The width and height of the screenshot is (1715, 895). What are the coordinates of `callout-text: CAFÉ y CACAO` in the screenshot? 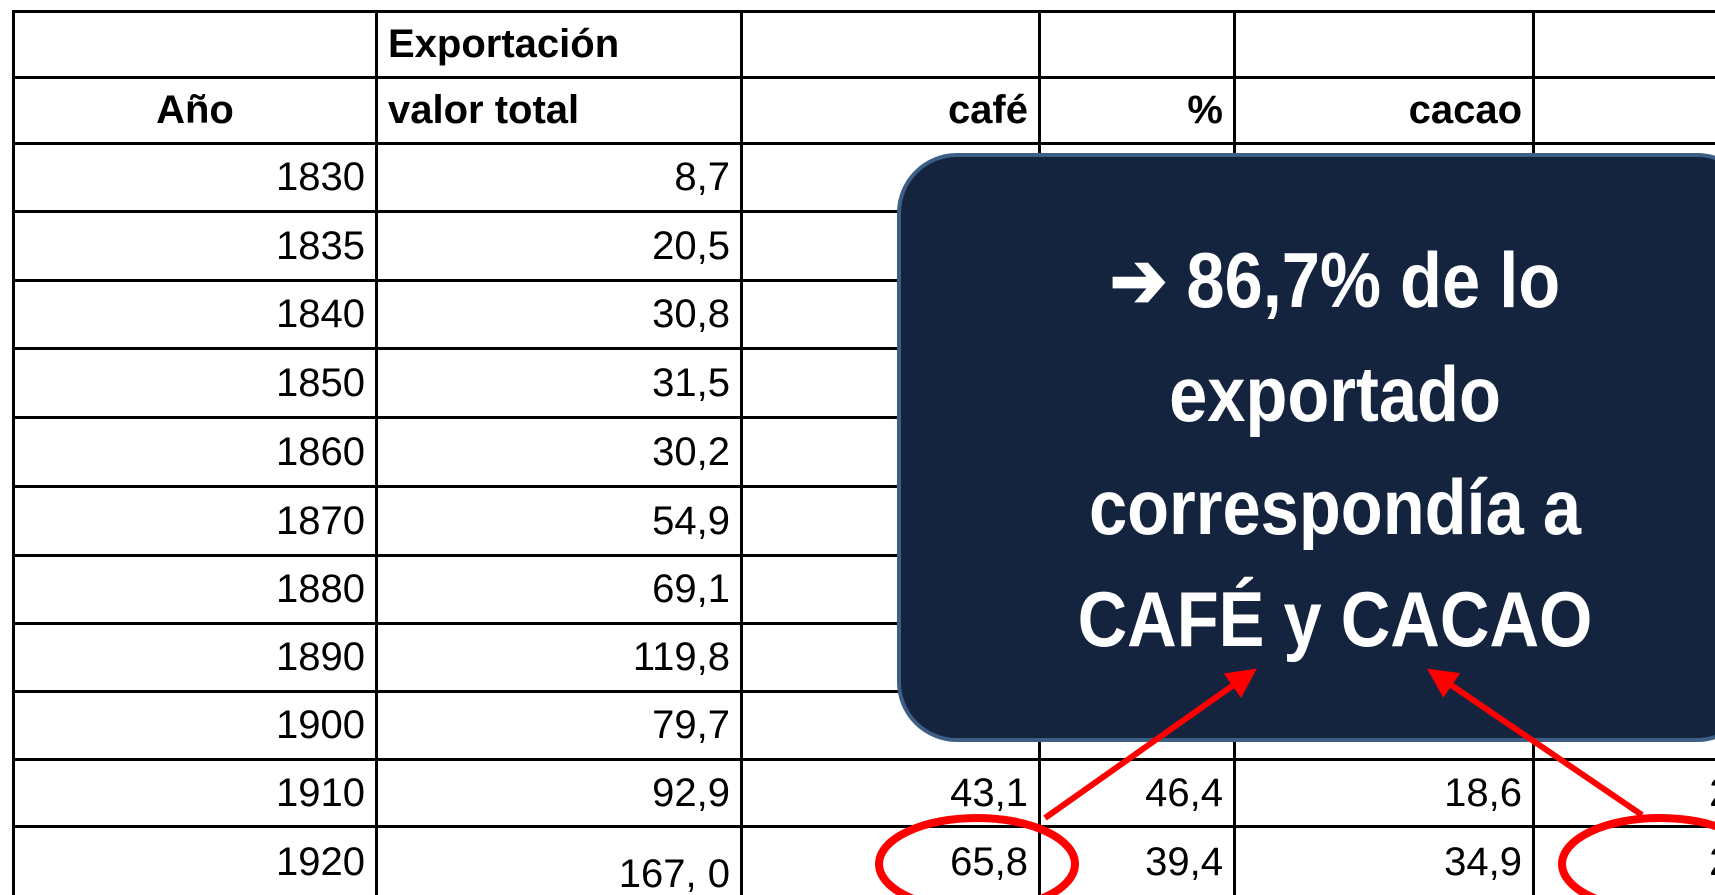 It's located at (1335, 619).